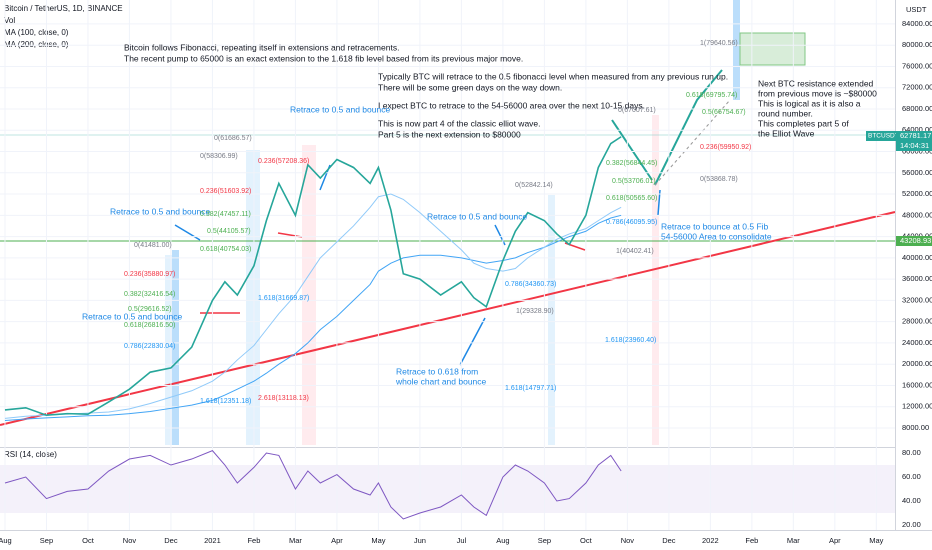  What do you see at coordinates (535, 311) in the screenshot?
I see `fib-label: 1(29328.90)` at bounding box center [535, 311].